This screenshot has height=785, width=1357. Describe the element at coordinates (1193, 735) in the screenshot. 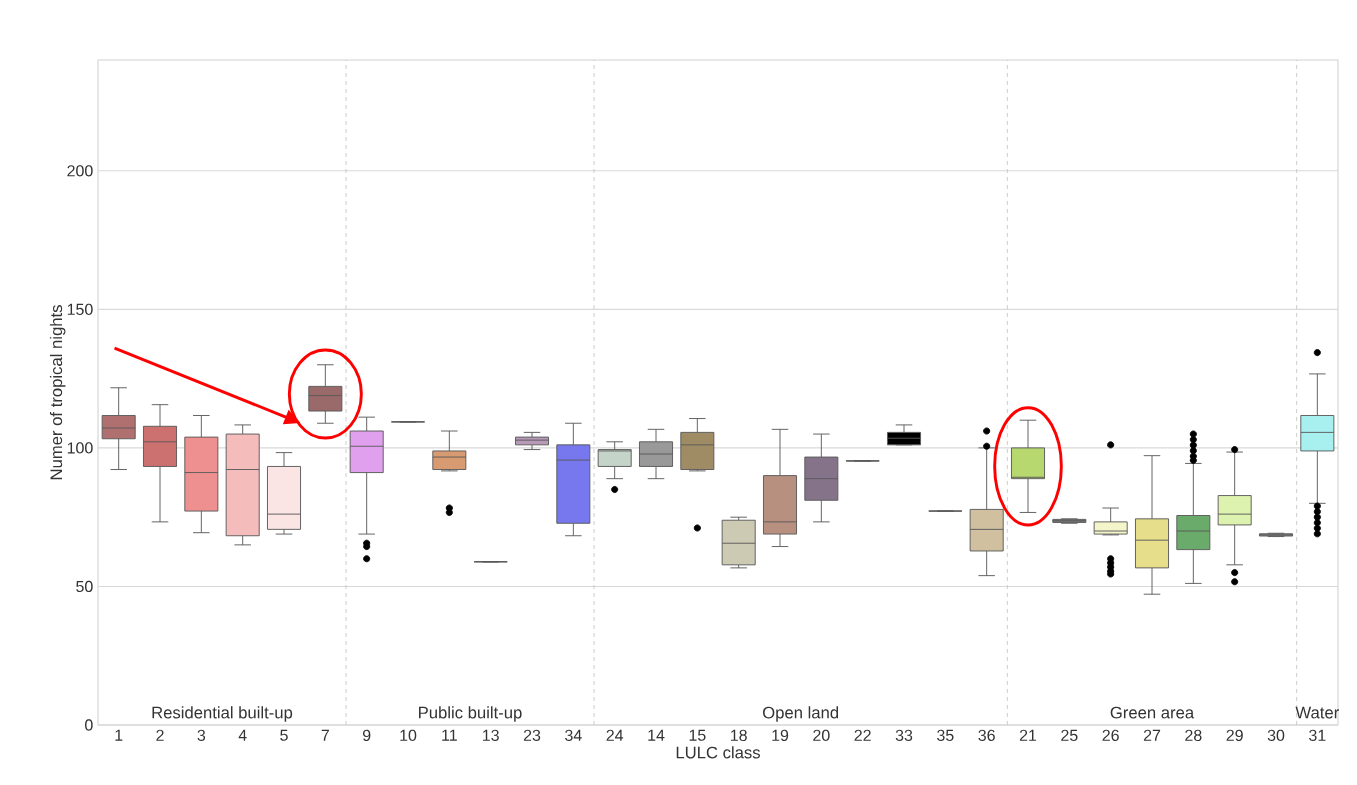

I see `x-tick-label: 28` at that location.